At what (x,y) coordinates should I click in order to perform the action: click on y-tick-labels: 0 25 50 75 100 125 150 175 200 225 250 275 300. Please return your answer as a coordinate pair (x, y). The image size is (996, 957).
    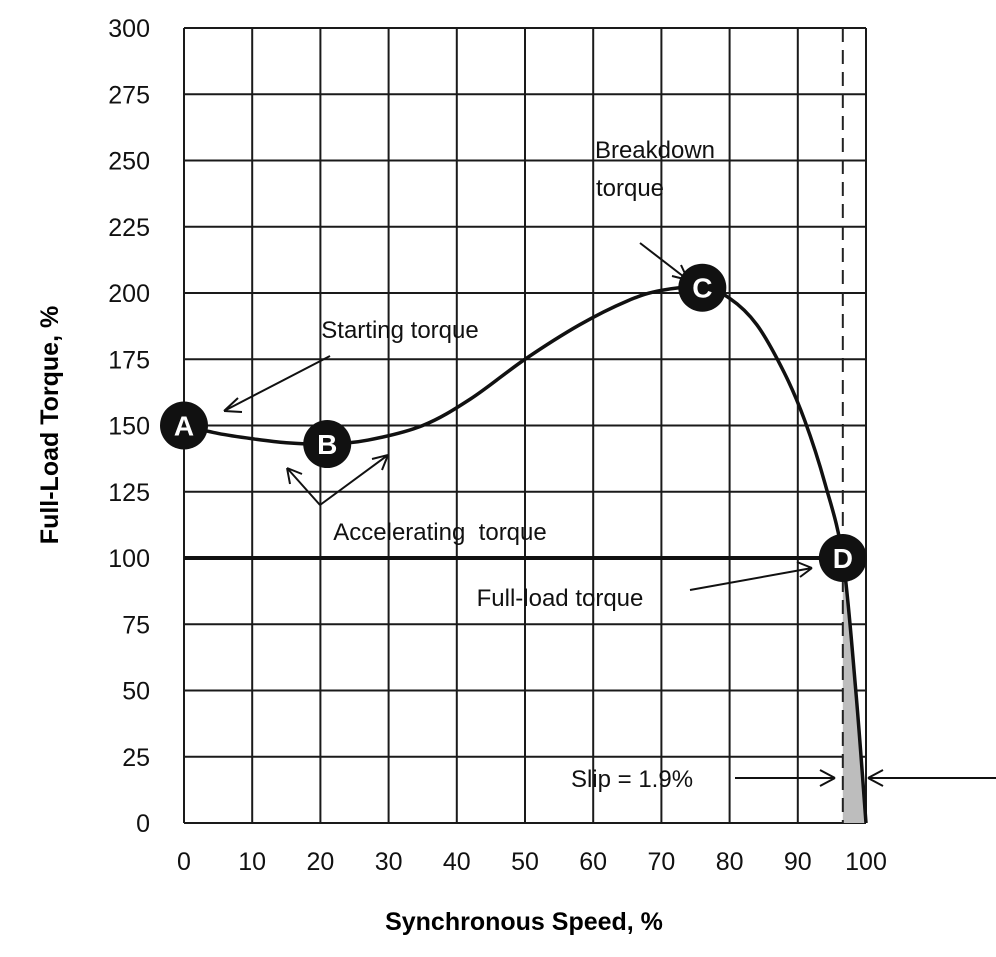
    Looking at the image, I should click on (129, 426).